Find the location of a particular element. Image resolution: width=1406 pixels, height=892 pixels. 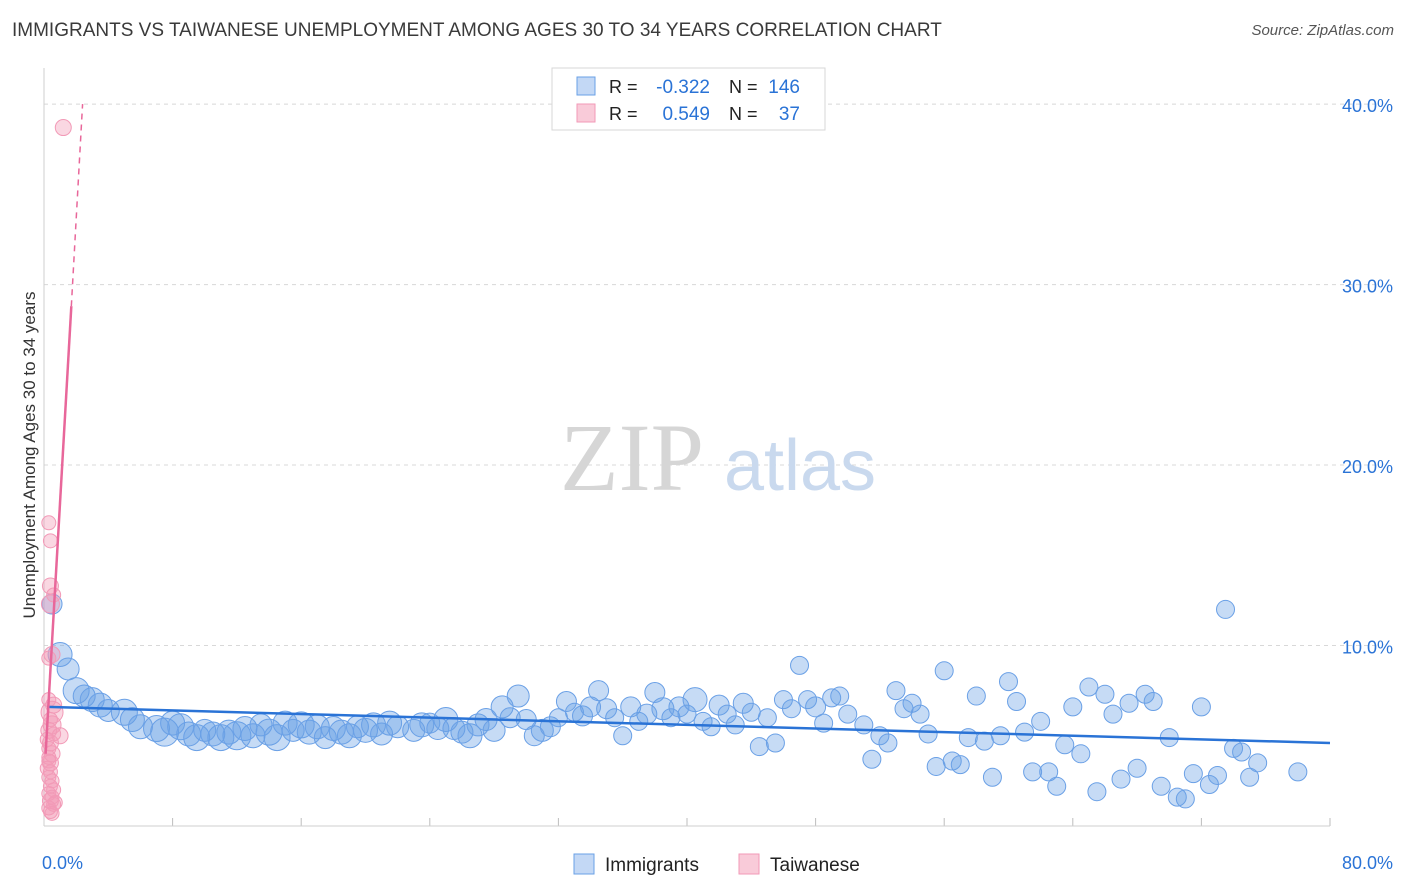

legend-label-taiwanese: Taiwanese is located at coordinates (815, 865).